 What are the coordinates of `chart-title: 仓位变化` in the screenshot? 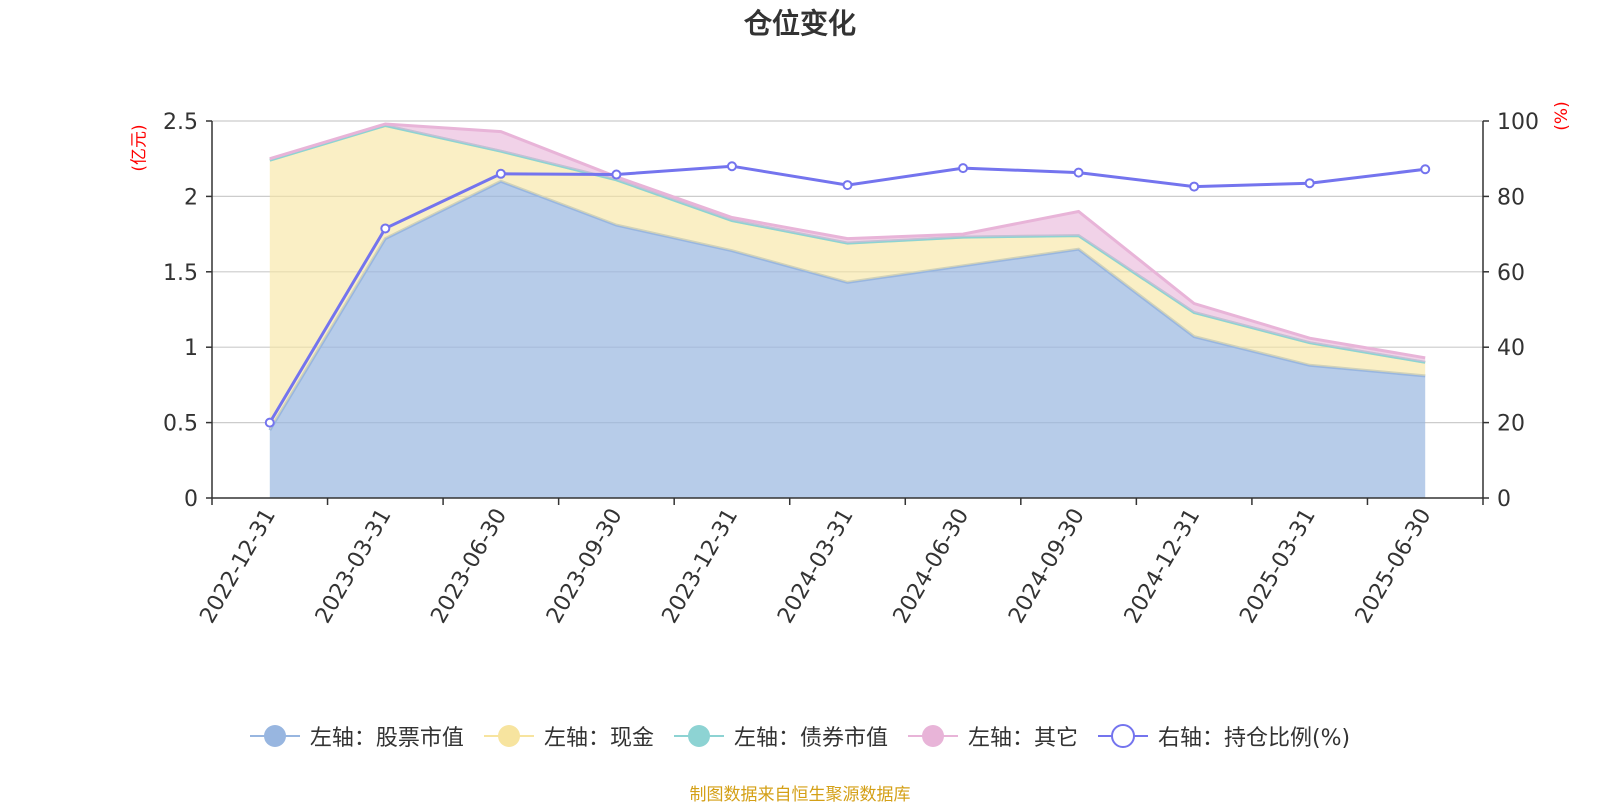 It's located at (799, 23).